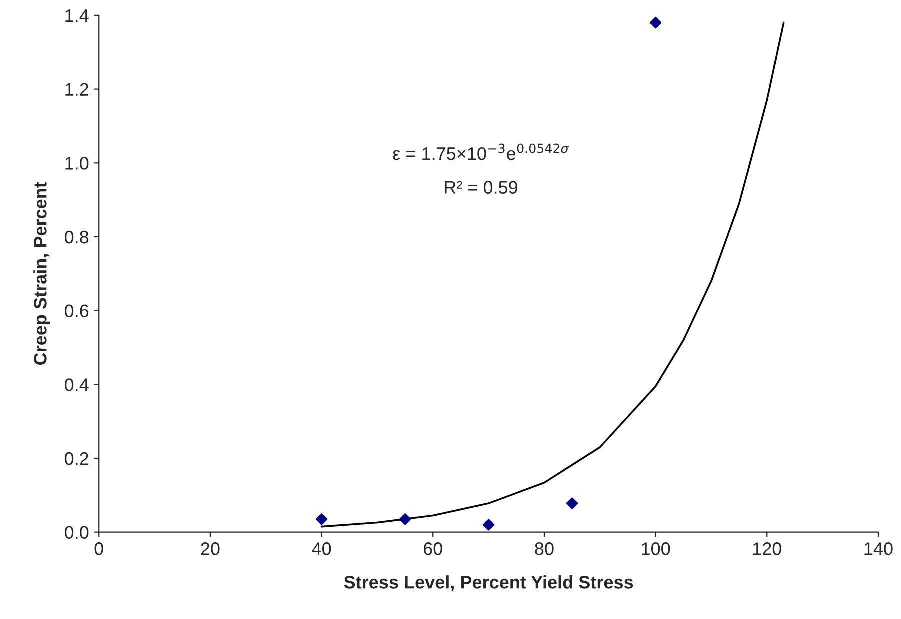  What do you see at coordinates (878, 549) in the screenshot?
I see `x-tick-label: 140` at bounding box center [878, 549].